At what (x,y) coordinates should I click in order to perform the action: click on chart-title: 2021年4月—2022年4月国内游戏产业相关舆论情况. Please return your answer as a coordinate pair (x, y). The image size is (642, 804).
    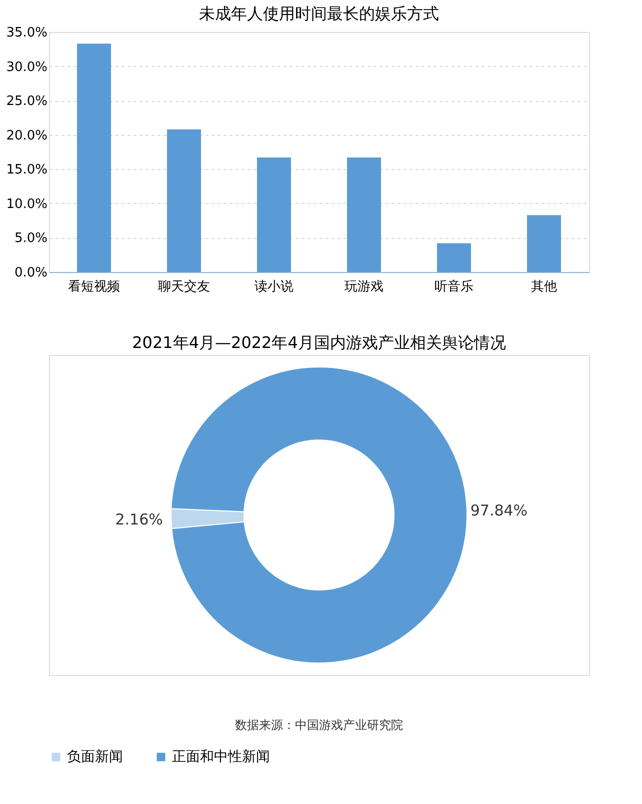
    Looking at the image, I should click on (319, 342).